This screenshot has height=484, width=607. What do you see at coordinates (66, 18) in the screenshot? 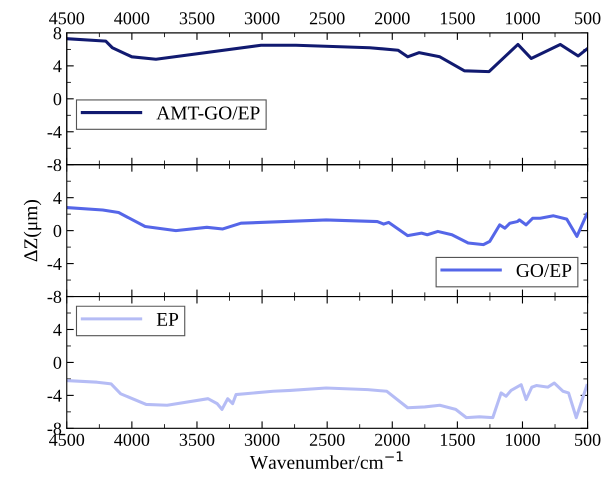
I see `x2-tick-label: 4500` at bounding box center [66, 18].